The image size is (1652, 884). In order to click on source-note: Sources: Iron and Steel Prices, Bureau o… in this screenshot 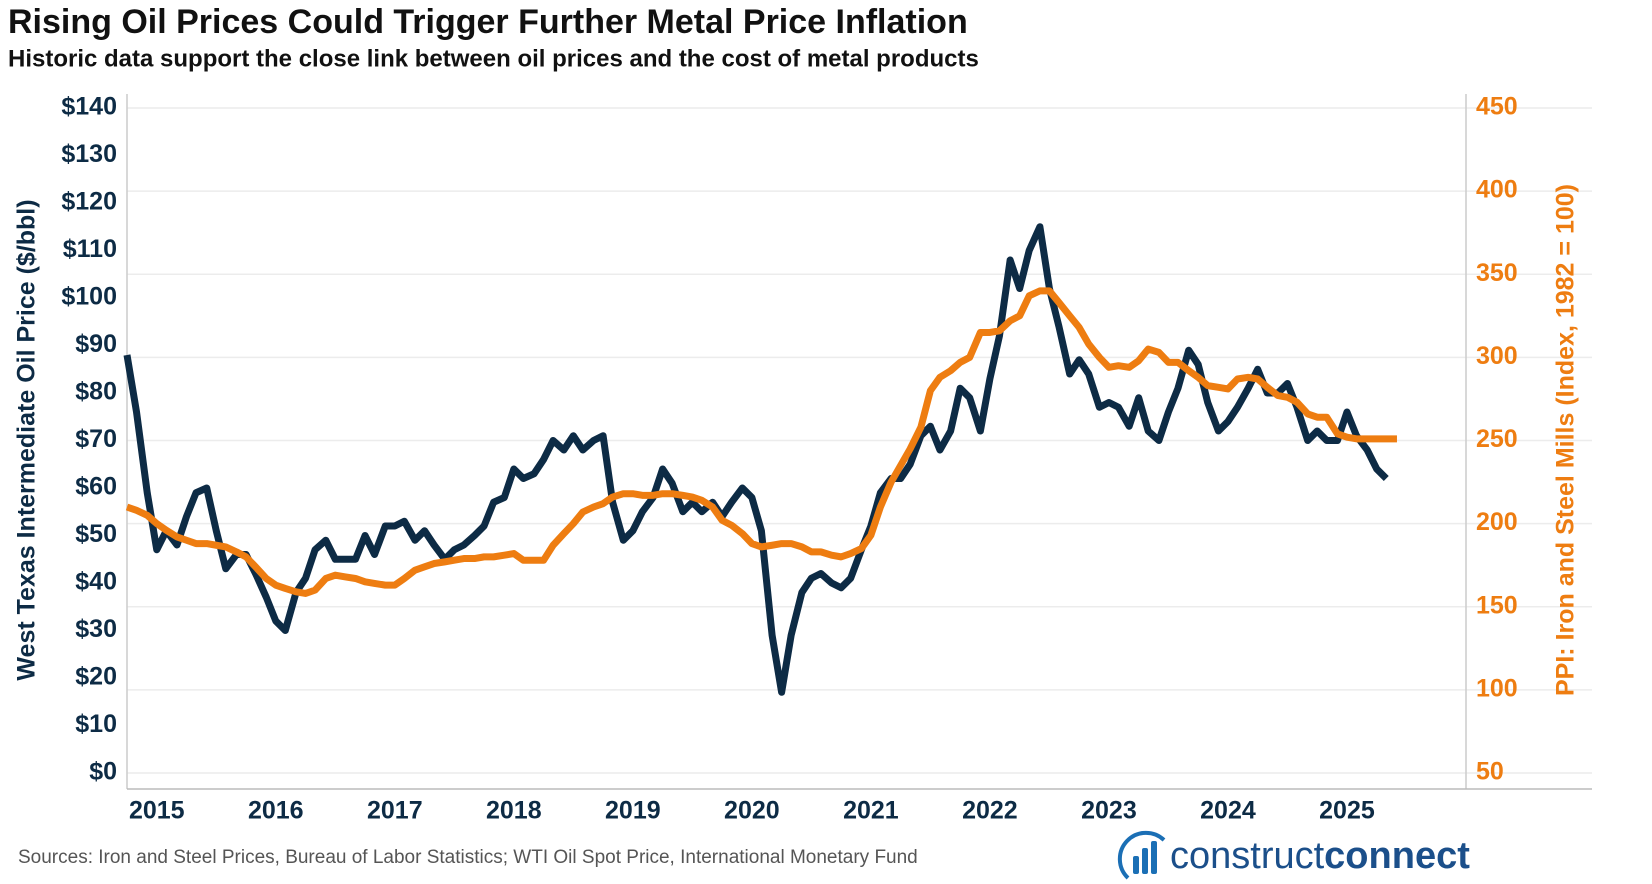, I will do `click(468, 857)`.